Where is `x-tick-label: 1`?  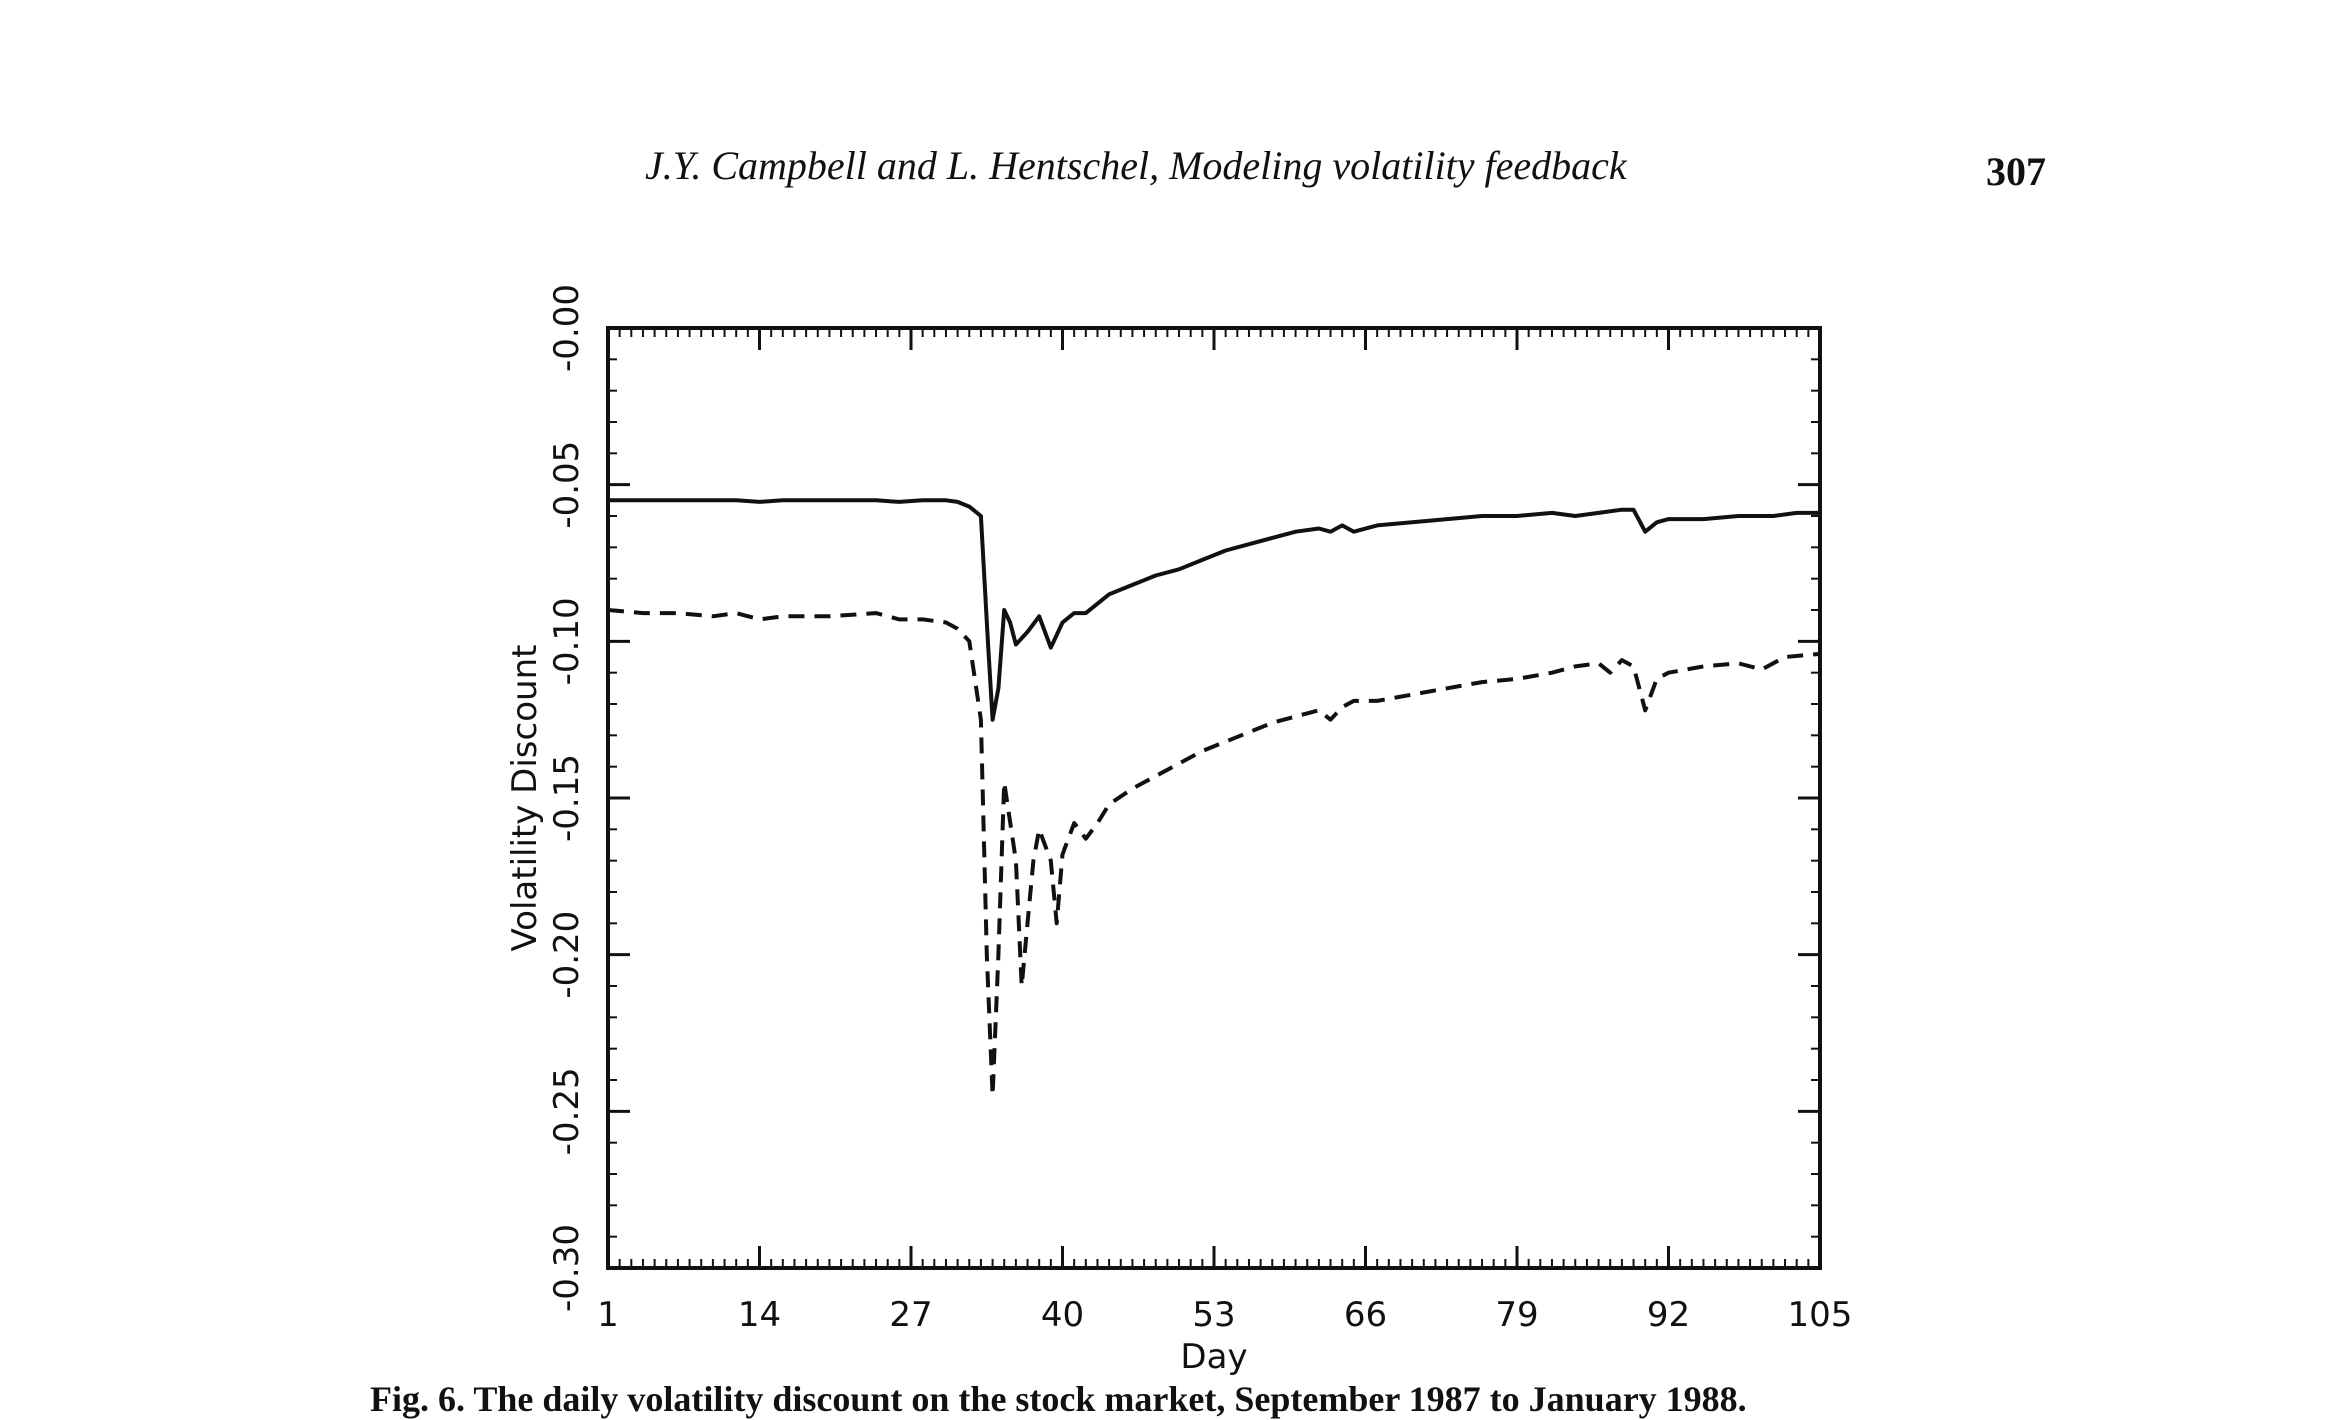 x-tick-label: 1 is located at coordinates (608, 1315).